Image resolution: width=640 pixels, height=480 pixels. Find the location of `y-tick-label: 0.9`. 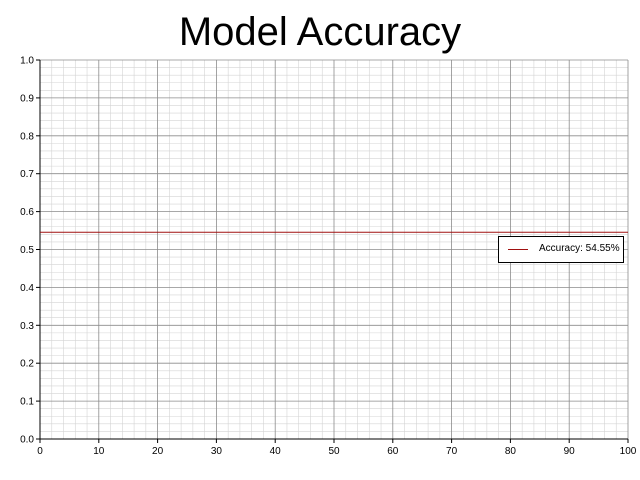

y-tick-label: 0.9 is located at coordinates (27, 98).